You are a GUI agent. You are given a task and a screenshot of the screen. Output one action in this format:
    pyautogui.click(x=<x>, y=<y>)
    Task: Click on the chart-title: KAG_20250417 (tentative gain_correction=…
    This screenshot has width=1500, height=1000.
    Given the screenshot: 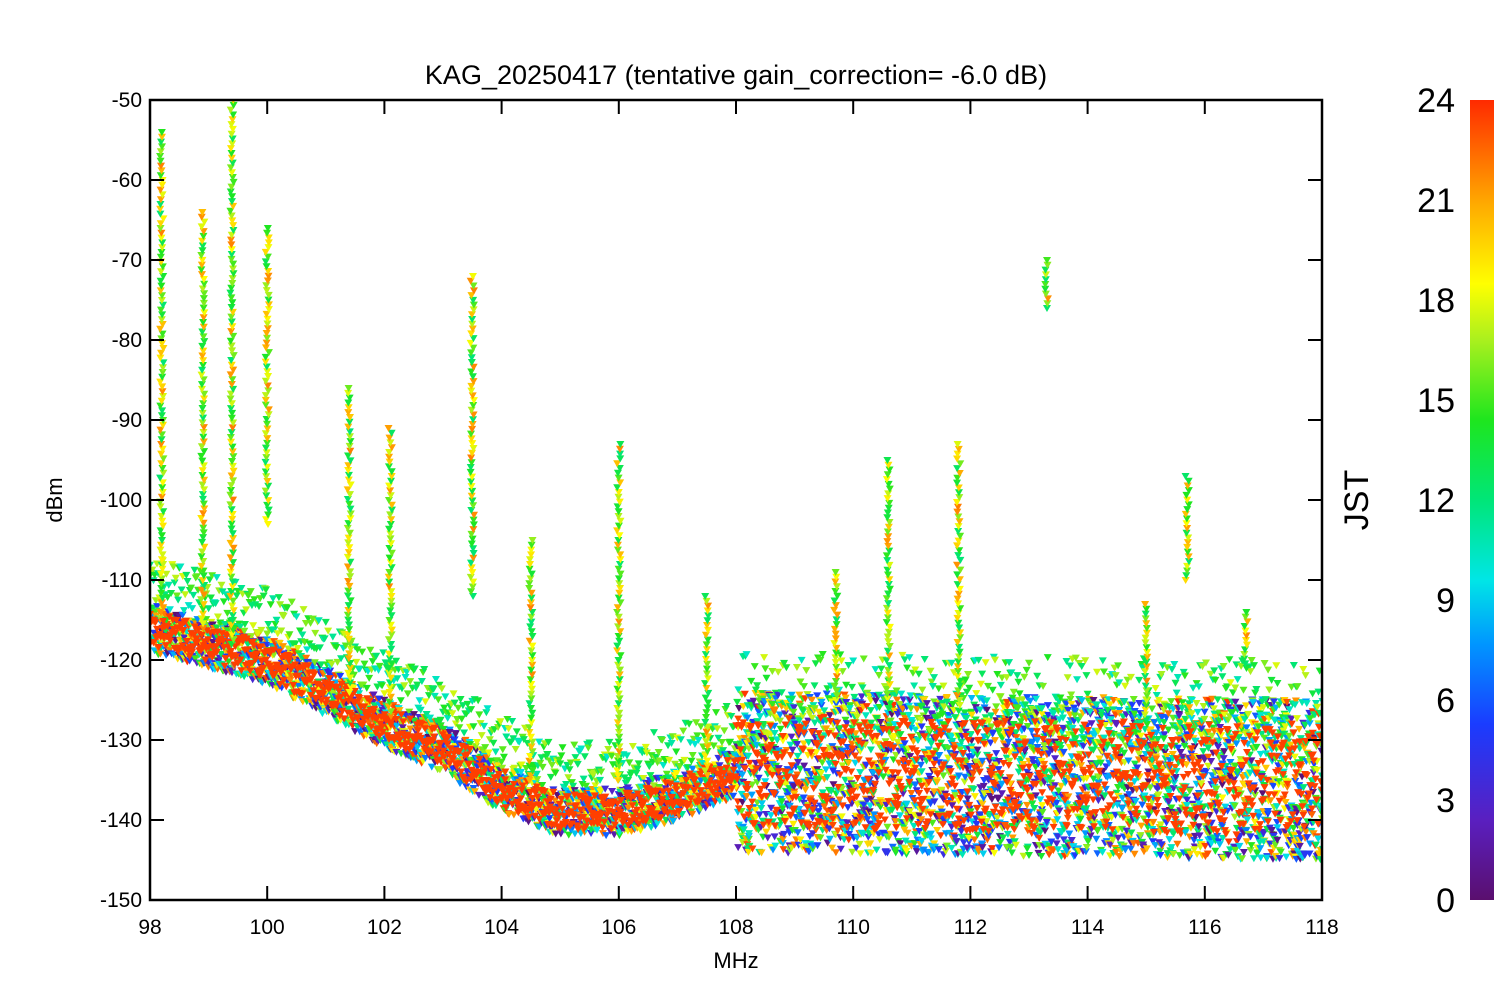 What is the action you would take?
    pyautogui.click(x=736, y=75)
    